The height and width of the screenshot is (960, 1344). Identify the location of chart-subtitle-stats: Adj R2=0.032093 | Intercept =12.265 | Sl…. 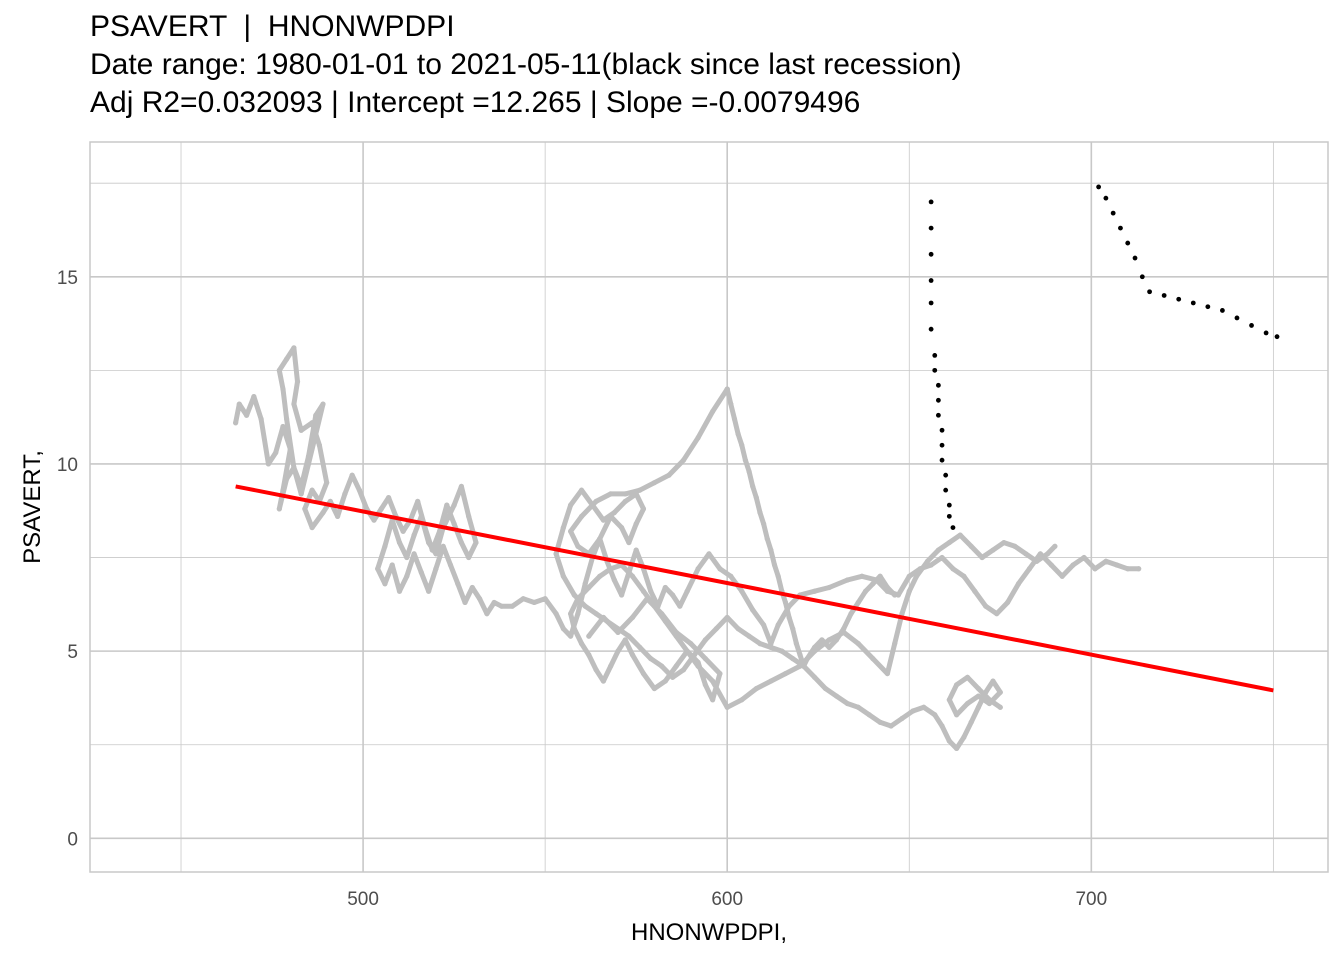
(475, 102).